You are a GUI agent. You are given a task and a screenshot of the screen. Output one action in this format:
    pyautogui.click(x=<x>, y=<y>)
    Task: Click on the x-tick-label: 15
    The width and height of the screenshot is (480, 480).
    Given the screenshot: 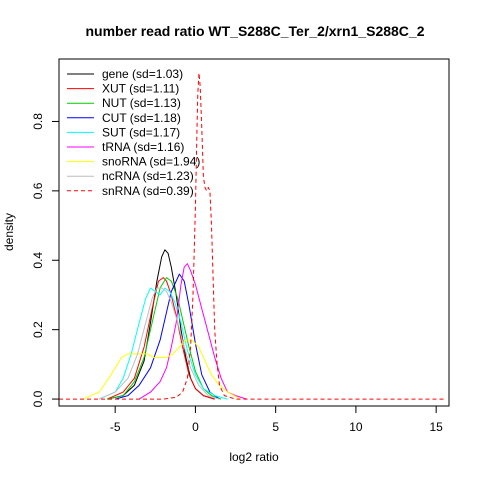 What is the action you would take?
    pyautogui.click(x=436, y=427)
    